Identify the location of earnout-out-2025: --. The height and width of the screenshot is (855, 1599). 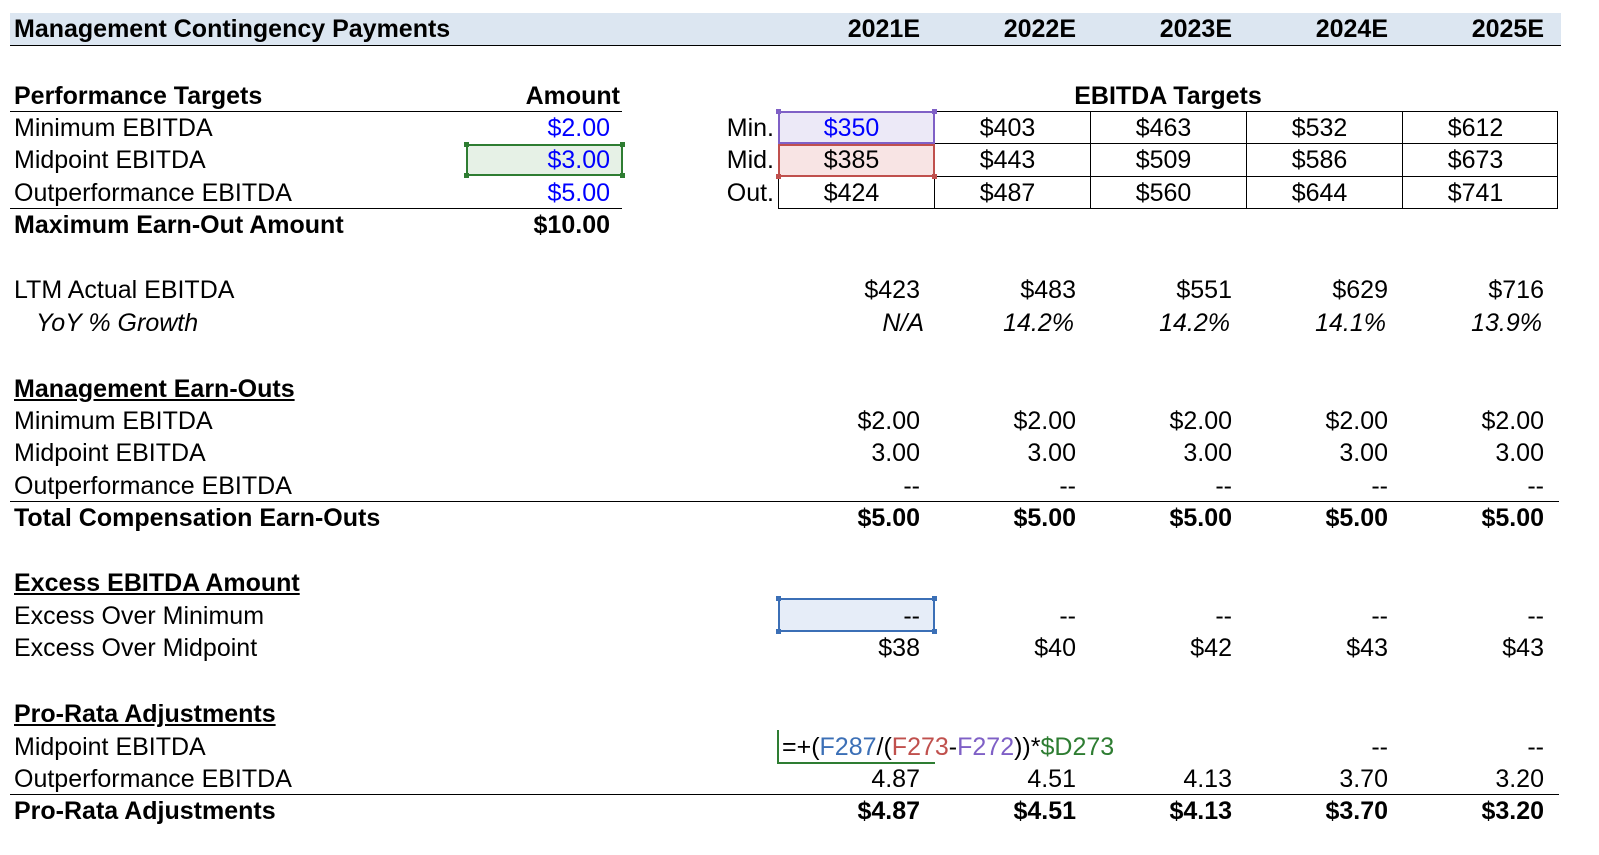
(1535, 486).